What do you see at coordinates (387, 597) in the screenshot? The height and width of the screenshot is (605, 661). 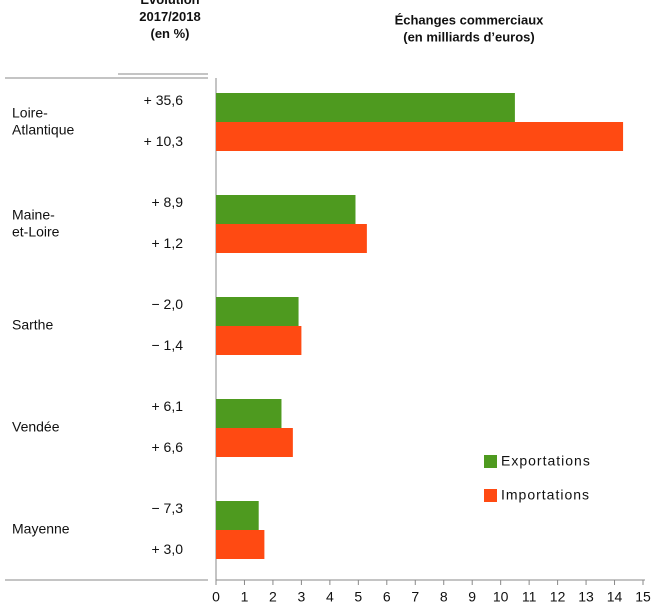 I see `x-tick-label: 6` at bounding box center [387, 597].